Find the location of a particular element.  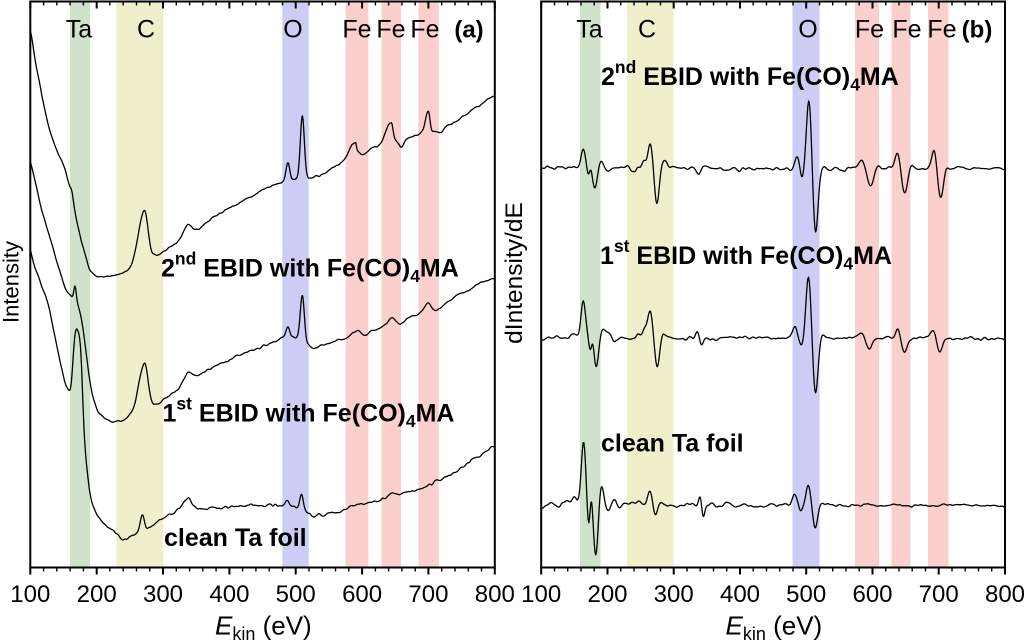

svg-text: (b) is located at coordinates (977, 30).